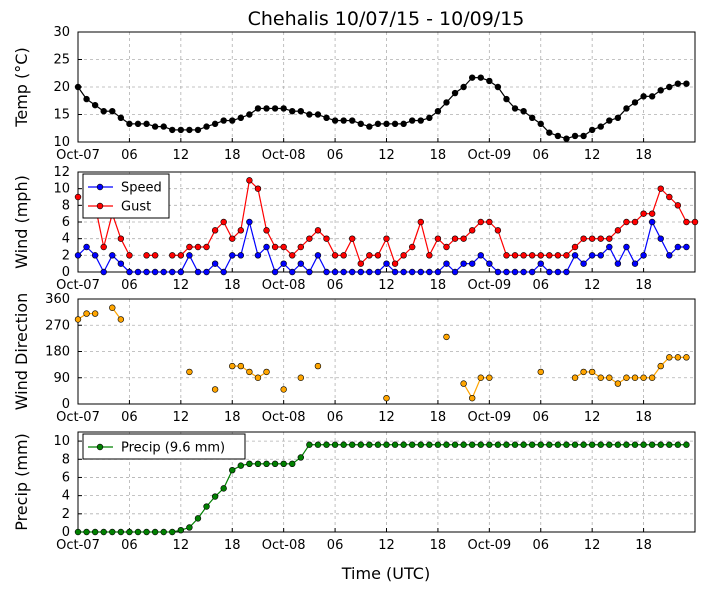 Image resolution: width=705 pixels, height=593 pixels. What do you see at coordinates (66, 205) in the screenshot?
I see `y-tick-label: 8` at bounding box center [66, 205].